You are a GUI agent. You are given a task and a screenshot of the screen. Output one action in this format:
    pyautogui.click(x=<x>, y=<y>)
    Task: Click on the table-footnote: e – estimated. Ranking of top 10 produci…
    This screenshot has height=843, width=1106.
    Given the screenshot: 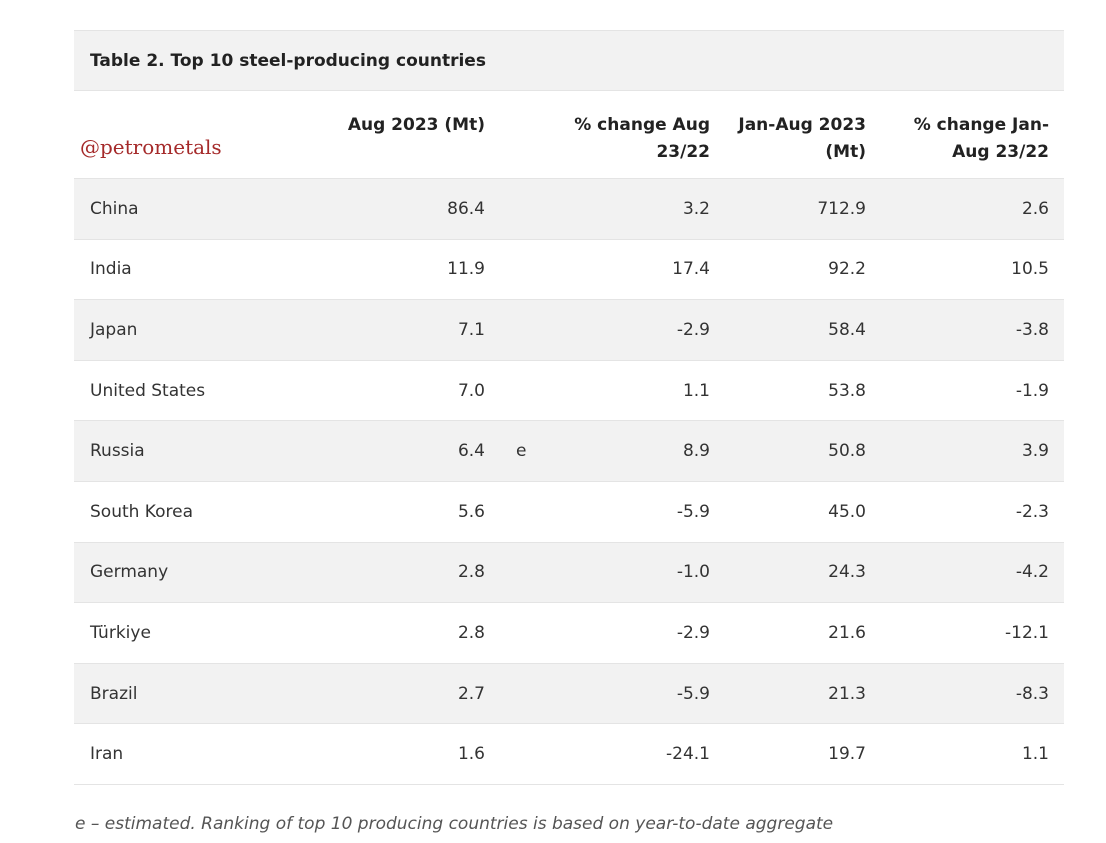 What is the action you would take?
    pyautogui.click(x=454, y=824)
    